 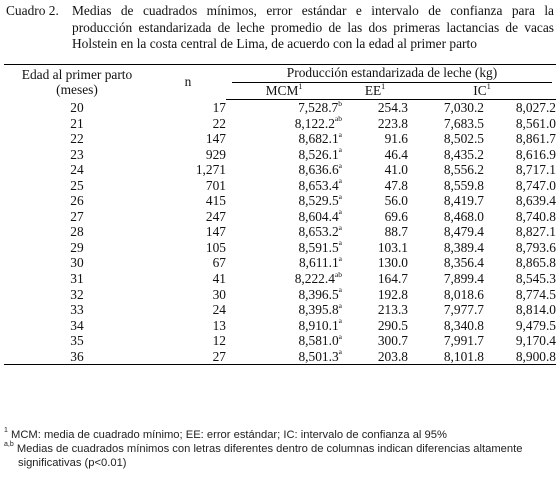 I want to click on cell-n-value: 147, so click(x=215, y=232).